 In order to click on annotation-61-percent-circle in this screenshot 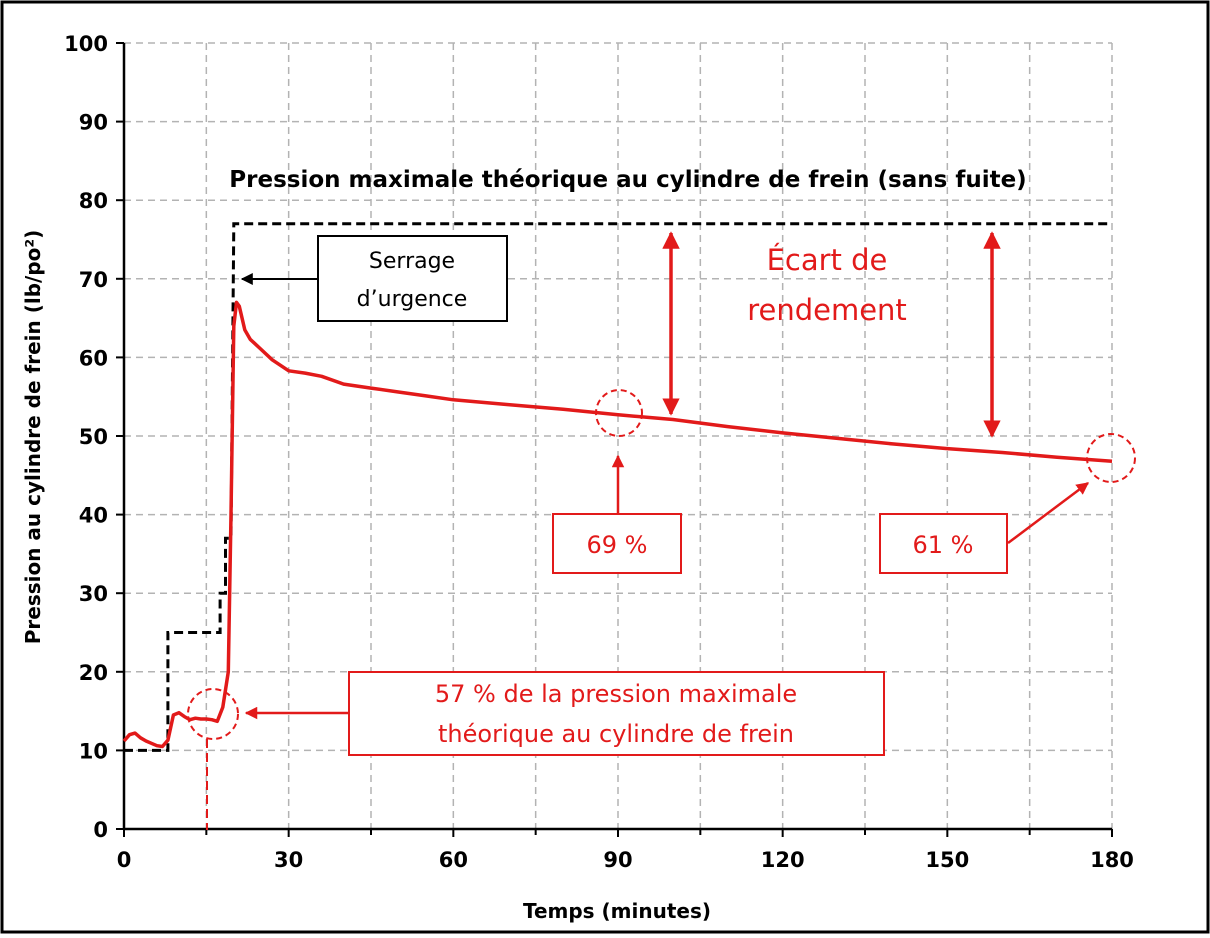, I will do `click(1111, 458)`.